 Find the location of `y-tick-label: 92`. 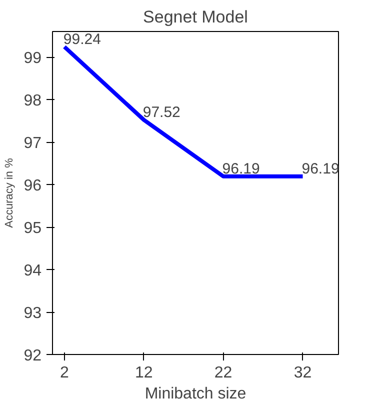

y-tick-label: 92 is located at coordinates (33, 356).